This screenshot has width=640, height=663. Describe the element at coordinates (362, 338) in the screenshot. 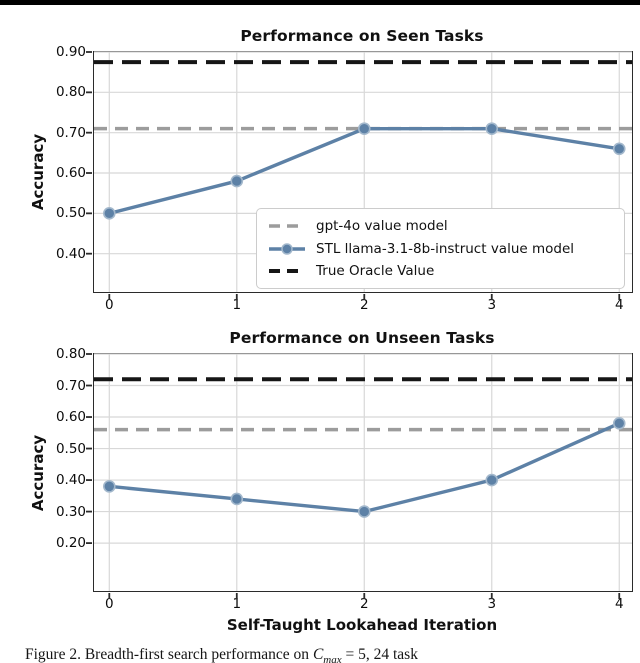

I see `chart-title-unseen-tasks: Performance on Unseen Tasks` at that location.